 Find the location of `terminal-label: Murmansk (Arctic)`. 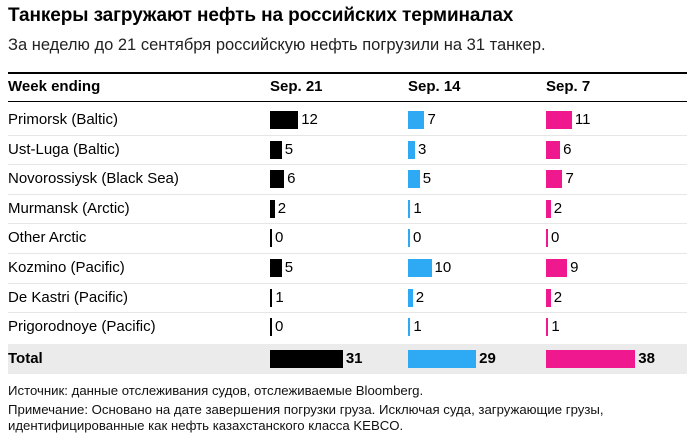

terminal-label: Murmansk (Arctic) is located at coordinates (69, 208).